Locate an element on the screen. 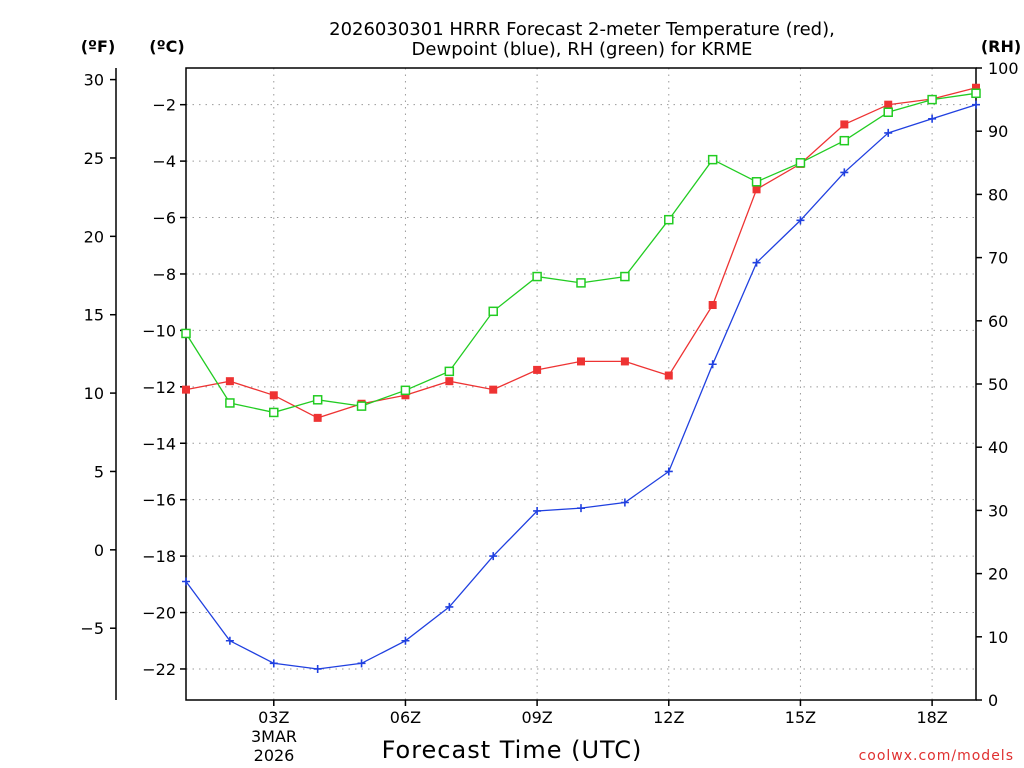 This screenshot has width=1024, height=768. celsius-tick-label: −4 is located at coordinates (164, 161).